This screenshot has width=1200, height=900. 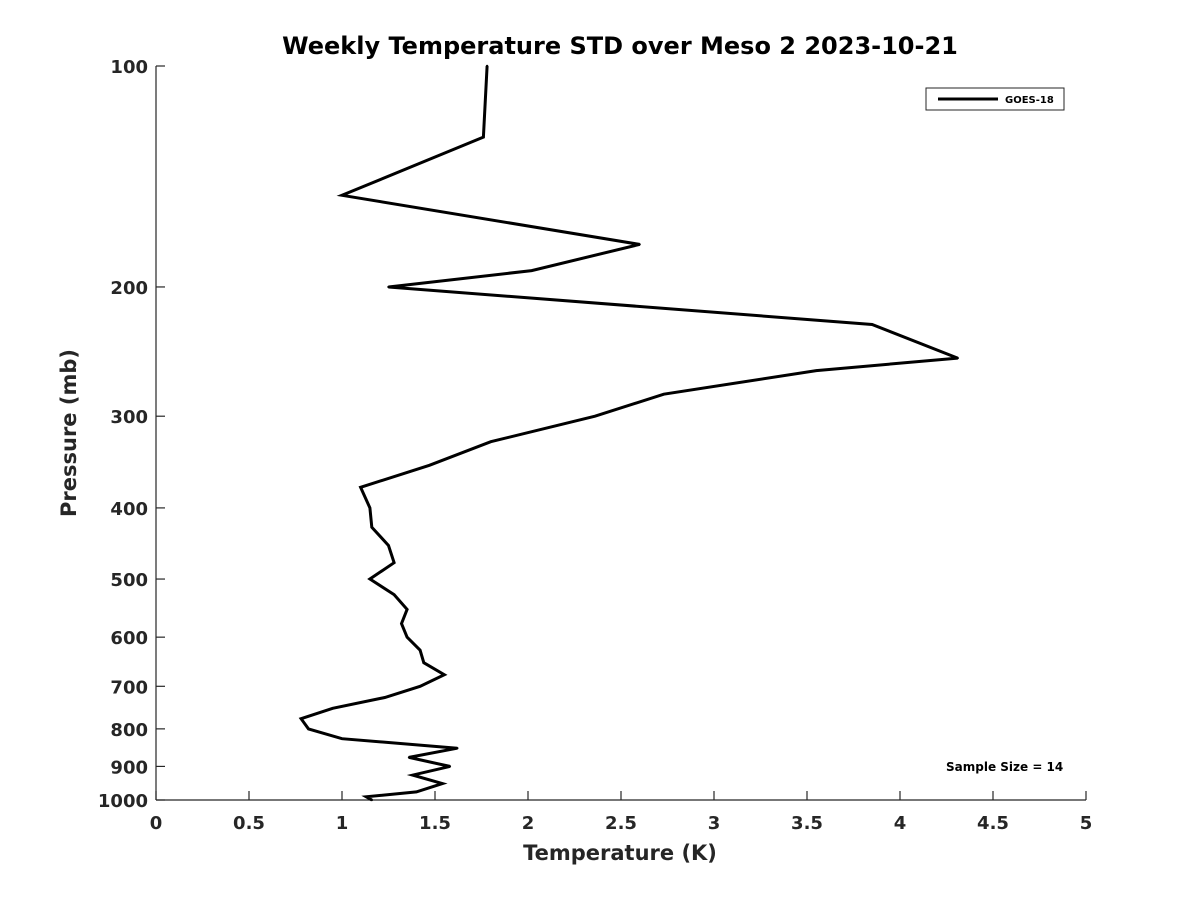 What do you see at coordinates (129, 767) in the screenshot?
I see `y-tick-label: 900` at bounding box center [129, 767].